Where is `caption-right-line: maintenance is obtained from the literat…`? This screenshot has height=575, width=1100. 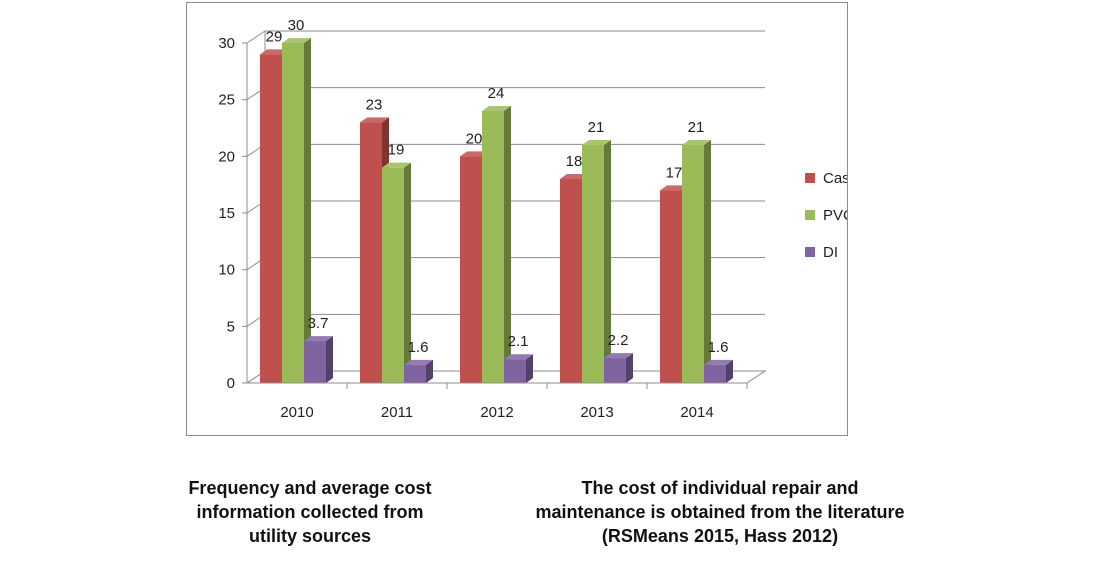
caption-right-line: maintenance is obtained from the literat… is located at coordinates (720, 512).